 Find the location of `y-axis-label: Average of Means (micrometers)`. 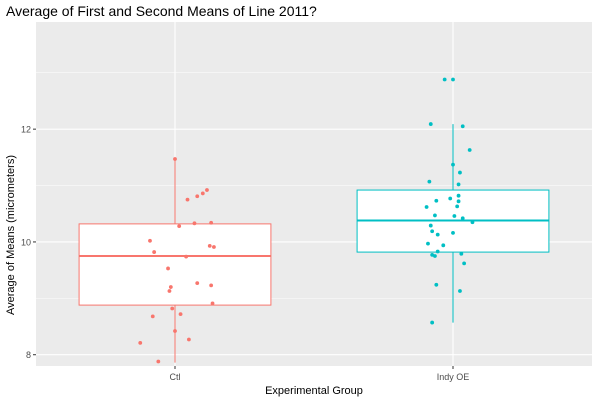

y-axis-label: Average of Means (micrometers) is located at coordinates (11, 235).